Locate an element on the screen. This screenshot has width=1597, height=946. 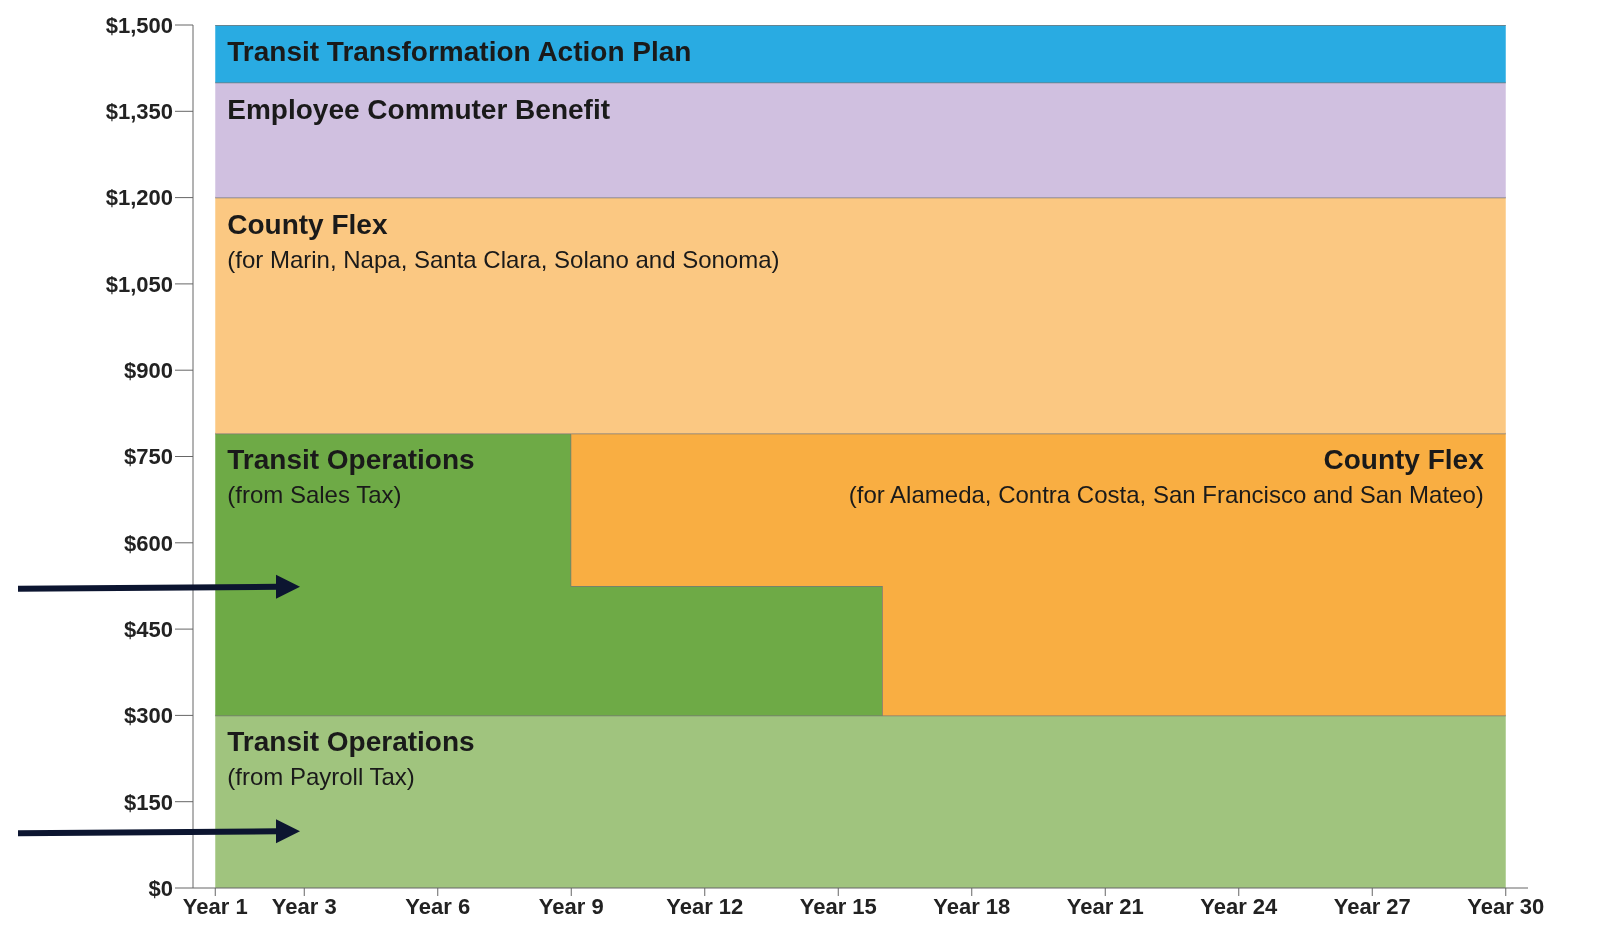
x-tick-label: Year 24 is located at coordinates (1239, 906).